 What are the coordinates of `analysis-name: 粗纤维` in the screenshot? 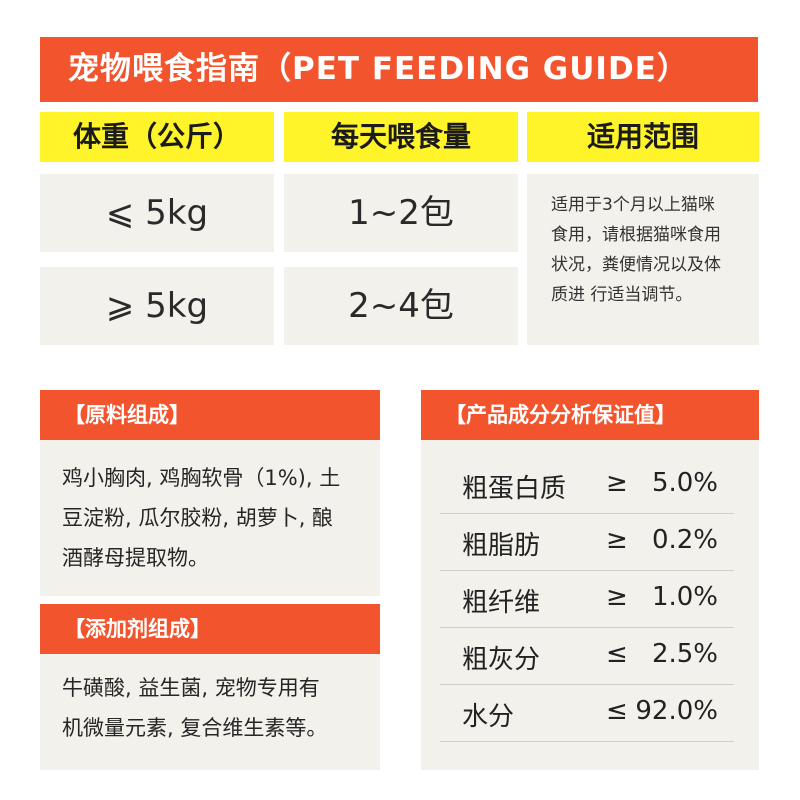 It's located at (501, 603).